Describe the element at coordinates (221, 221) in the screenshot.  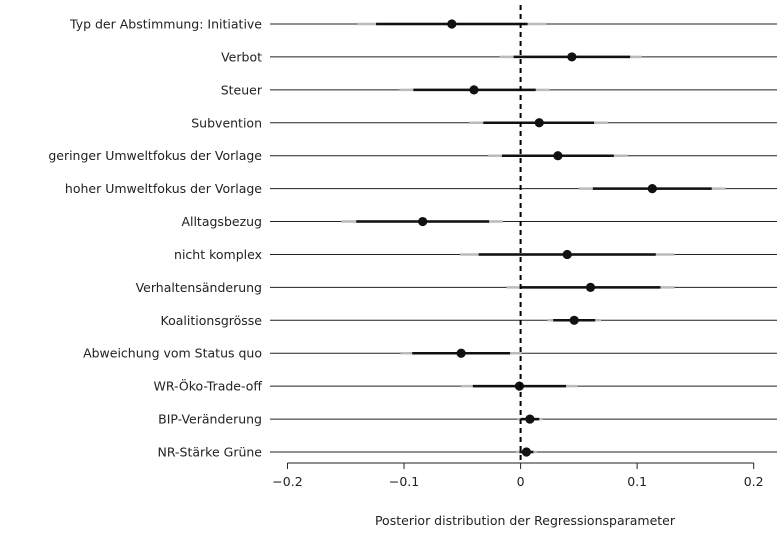
I see `row-label: Alltagsbezug` at that location.